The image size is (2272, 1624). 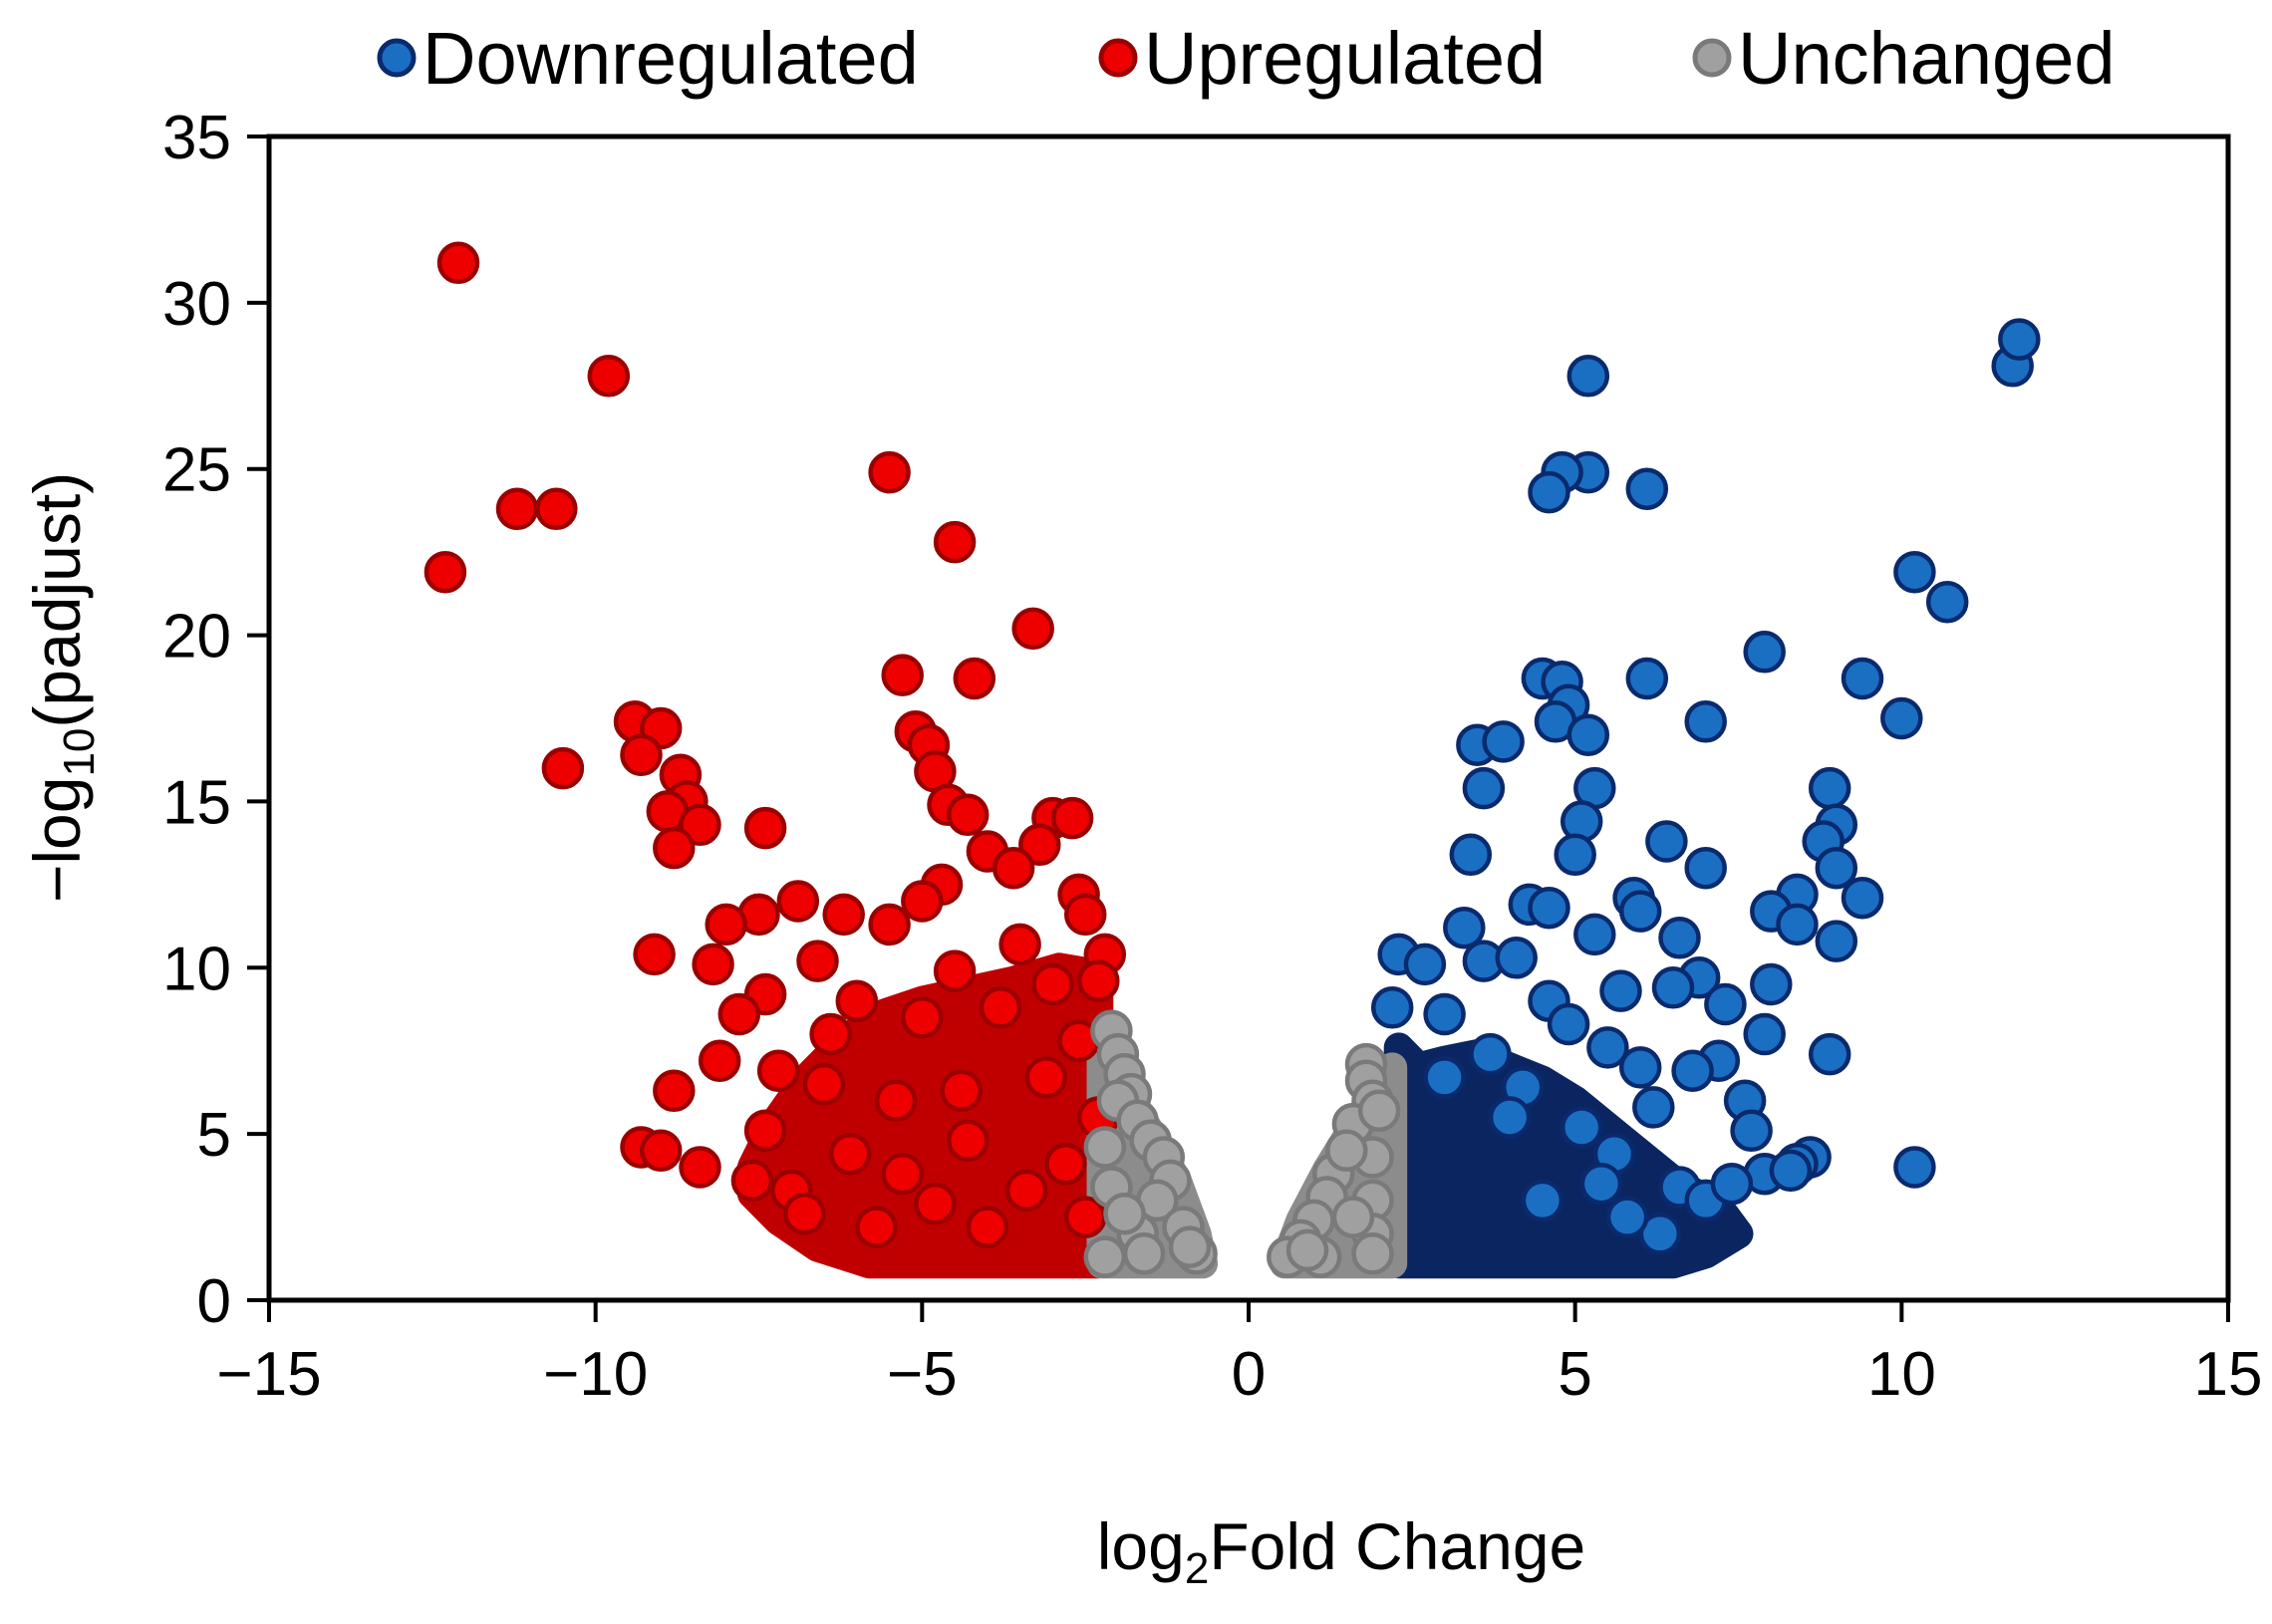 What do you see at coordinates (196, 969) in the screenshot?
I see `y-tick-label: 10` at bounding box center [196, 969].